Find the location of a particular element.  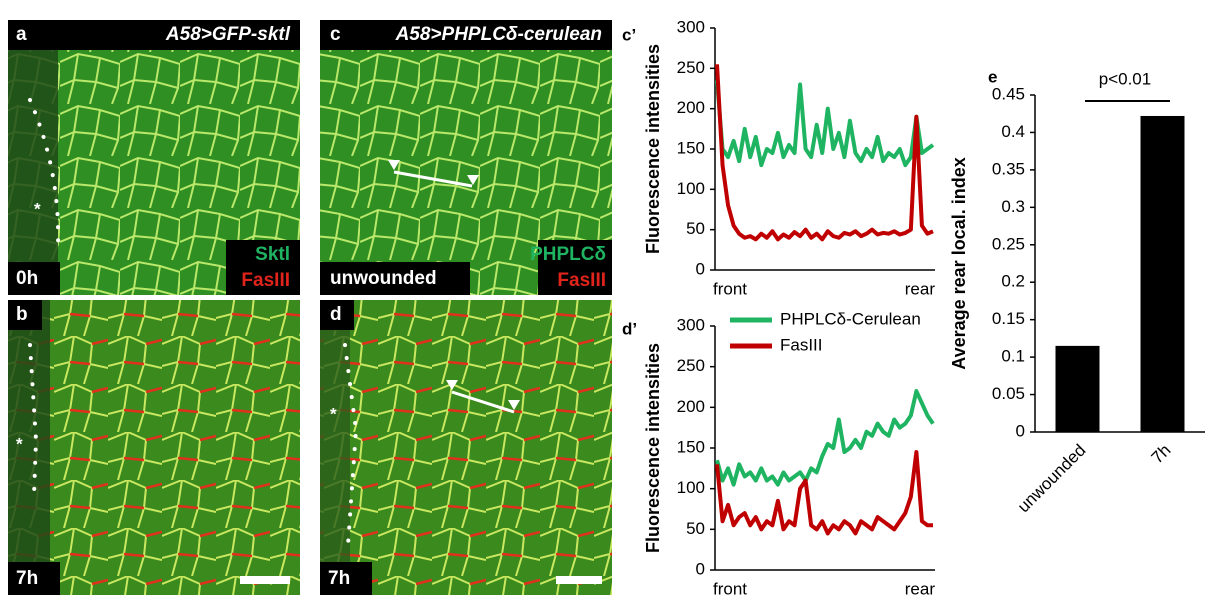

panel-letter: d is located at coordinates (336, 314).